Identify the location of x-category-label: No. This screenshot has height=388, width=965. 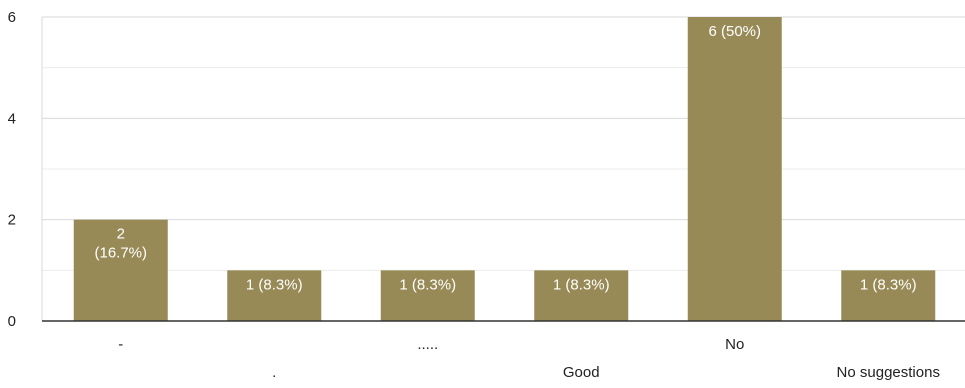
(734, 344).